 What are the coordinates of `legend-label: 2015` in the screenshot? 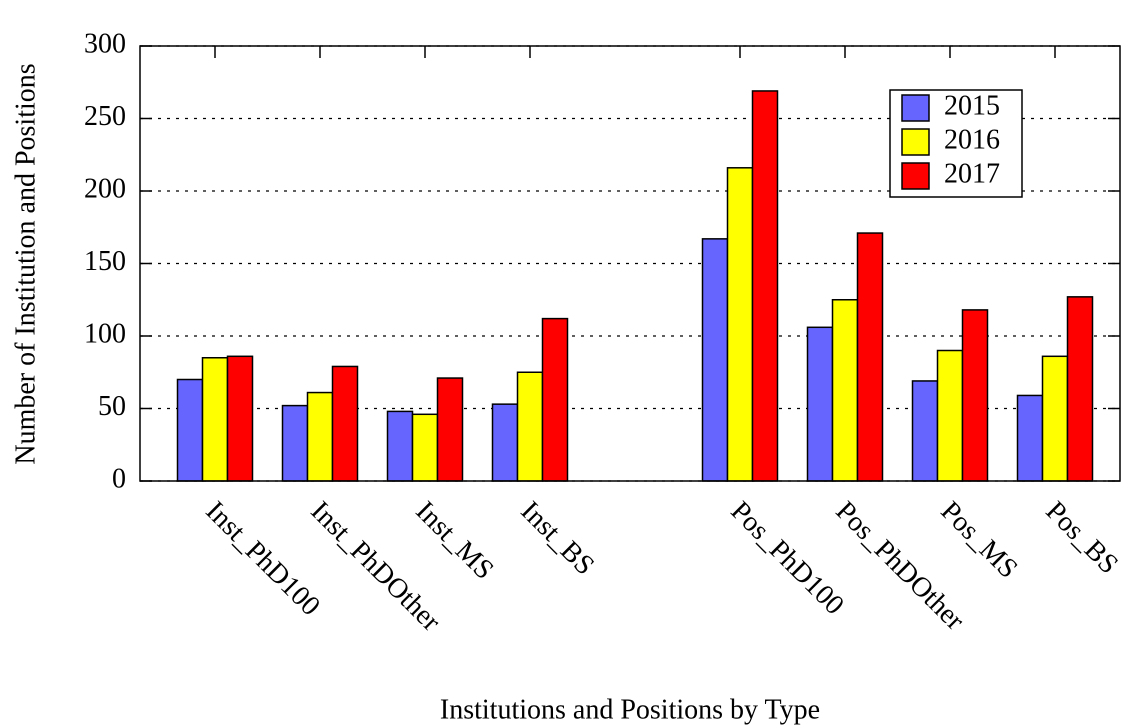 It's located at (972, 105).